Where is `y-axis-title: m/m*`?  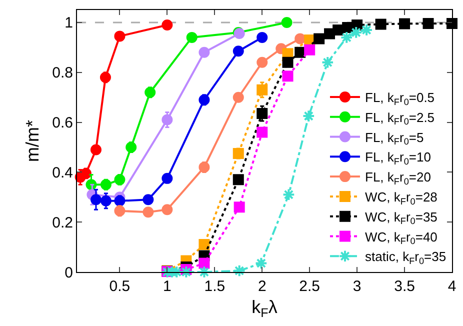 y-axis-title: m/m* is located at coordinates (32, 141).